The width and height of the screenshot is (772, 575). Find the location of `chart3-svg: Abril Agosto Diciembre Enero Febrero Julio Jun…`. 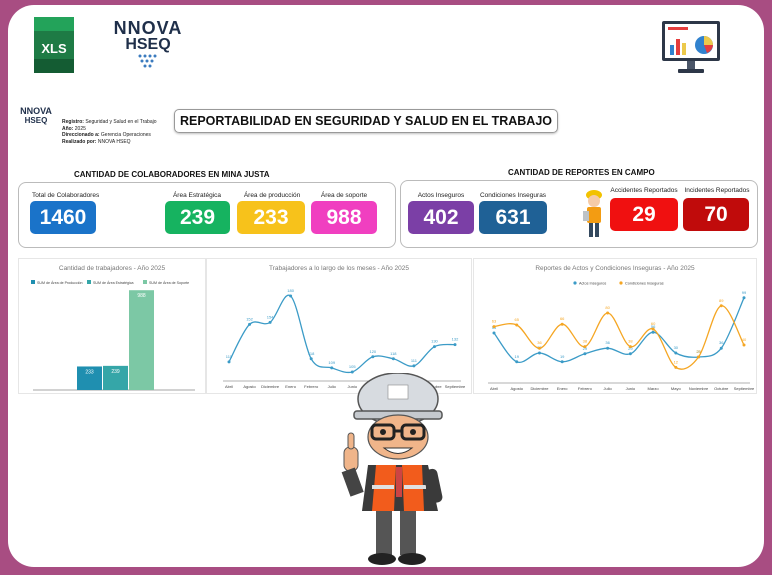

chart3-svg: Abril Agosto Diciembre Enero Febrero Julio Jun… is located at coordinates (621, 336).